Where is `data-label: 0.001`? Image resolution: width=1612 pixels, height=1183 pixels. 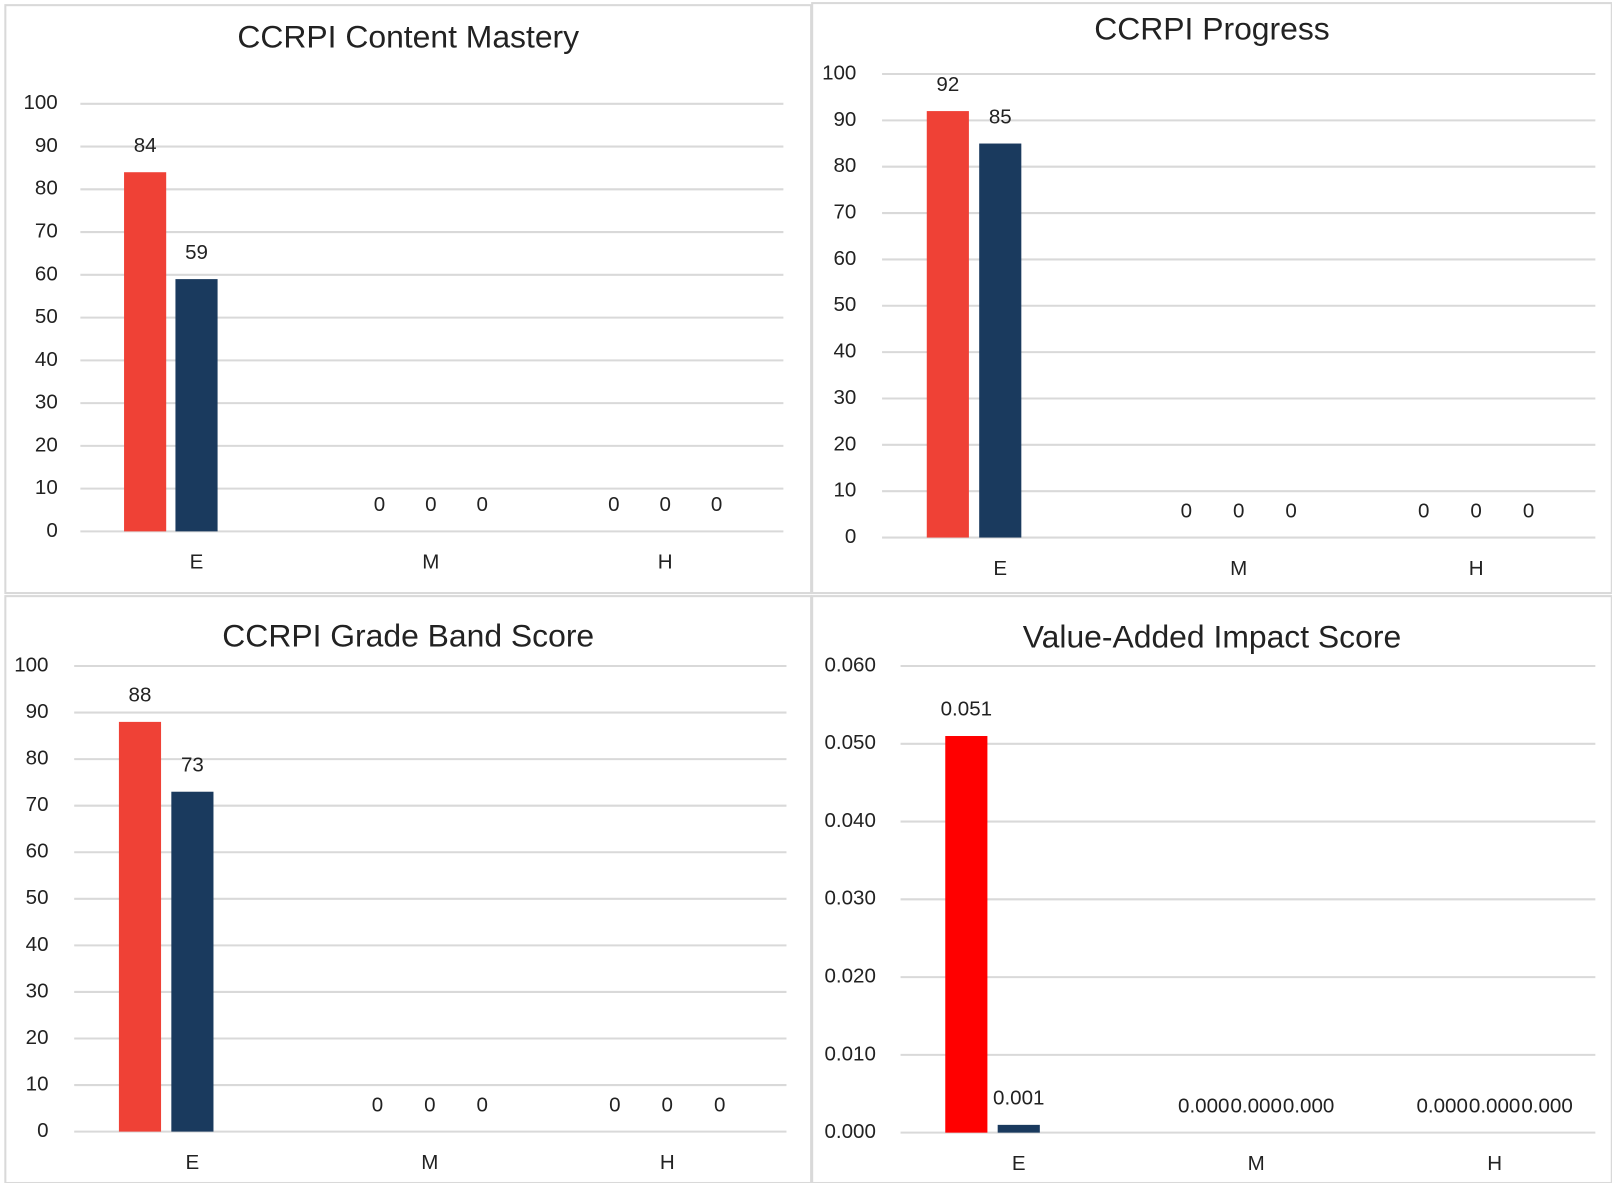 data-label: 0.001 is located at coordinates (1018, 1098).